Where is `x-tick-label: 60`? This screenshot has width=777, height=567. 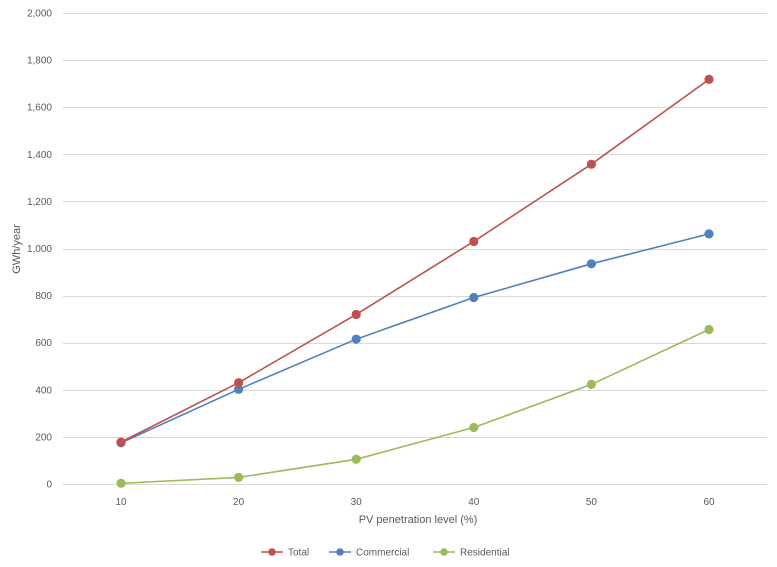
x-tick-label: 60 is located at coordinates (709, 502).